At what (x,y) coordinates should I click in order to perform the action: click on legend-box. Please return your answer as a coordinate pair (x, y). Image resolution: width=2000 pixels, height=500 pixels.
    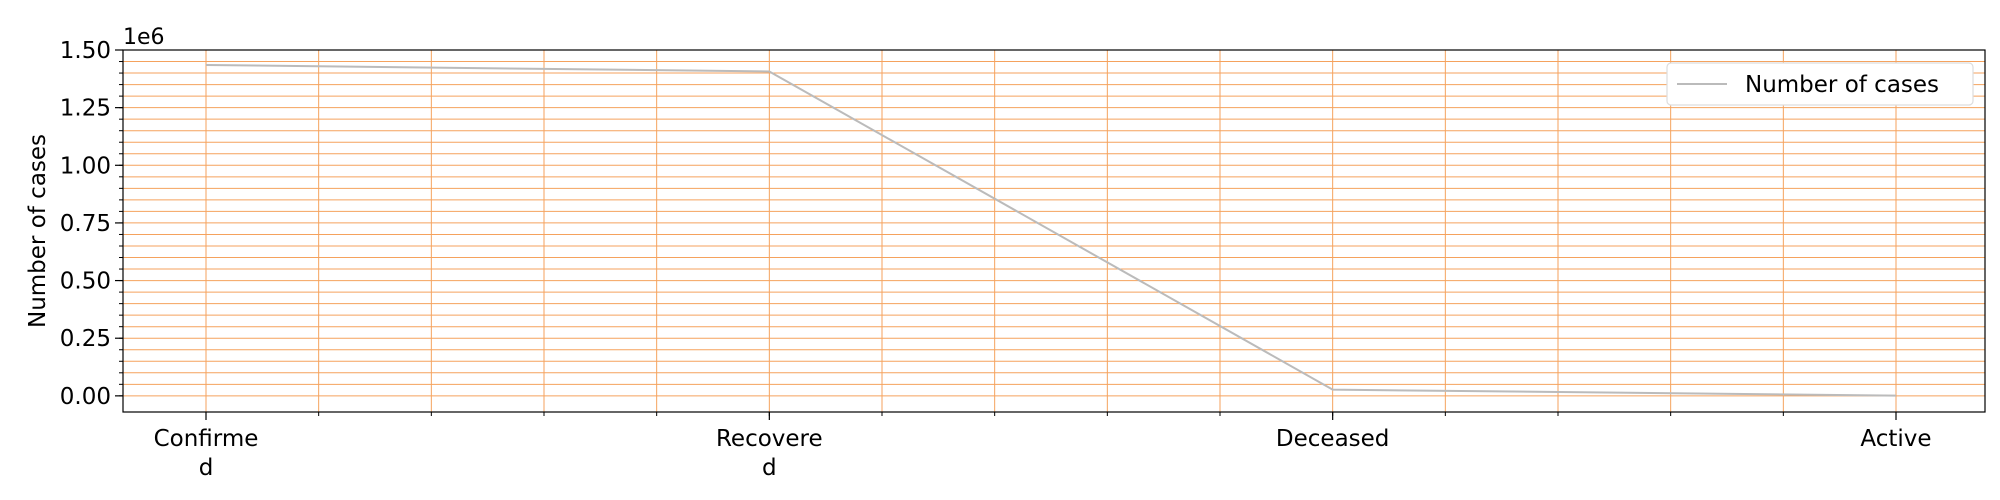
    Looking at the image, I should click on (1820, 84).